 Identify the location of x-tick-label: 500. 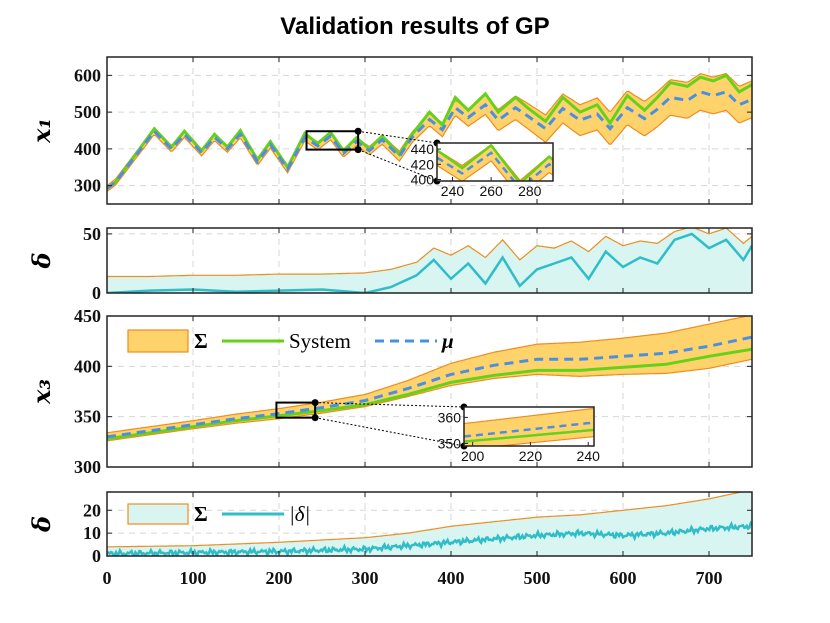
(537, 578).